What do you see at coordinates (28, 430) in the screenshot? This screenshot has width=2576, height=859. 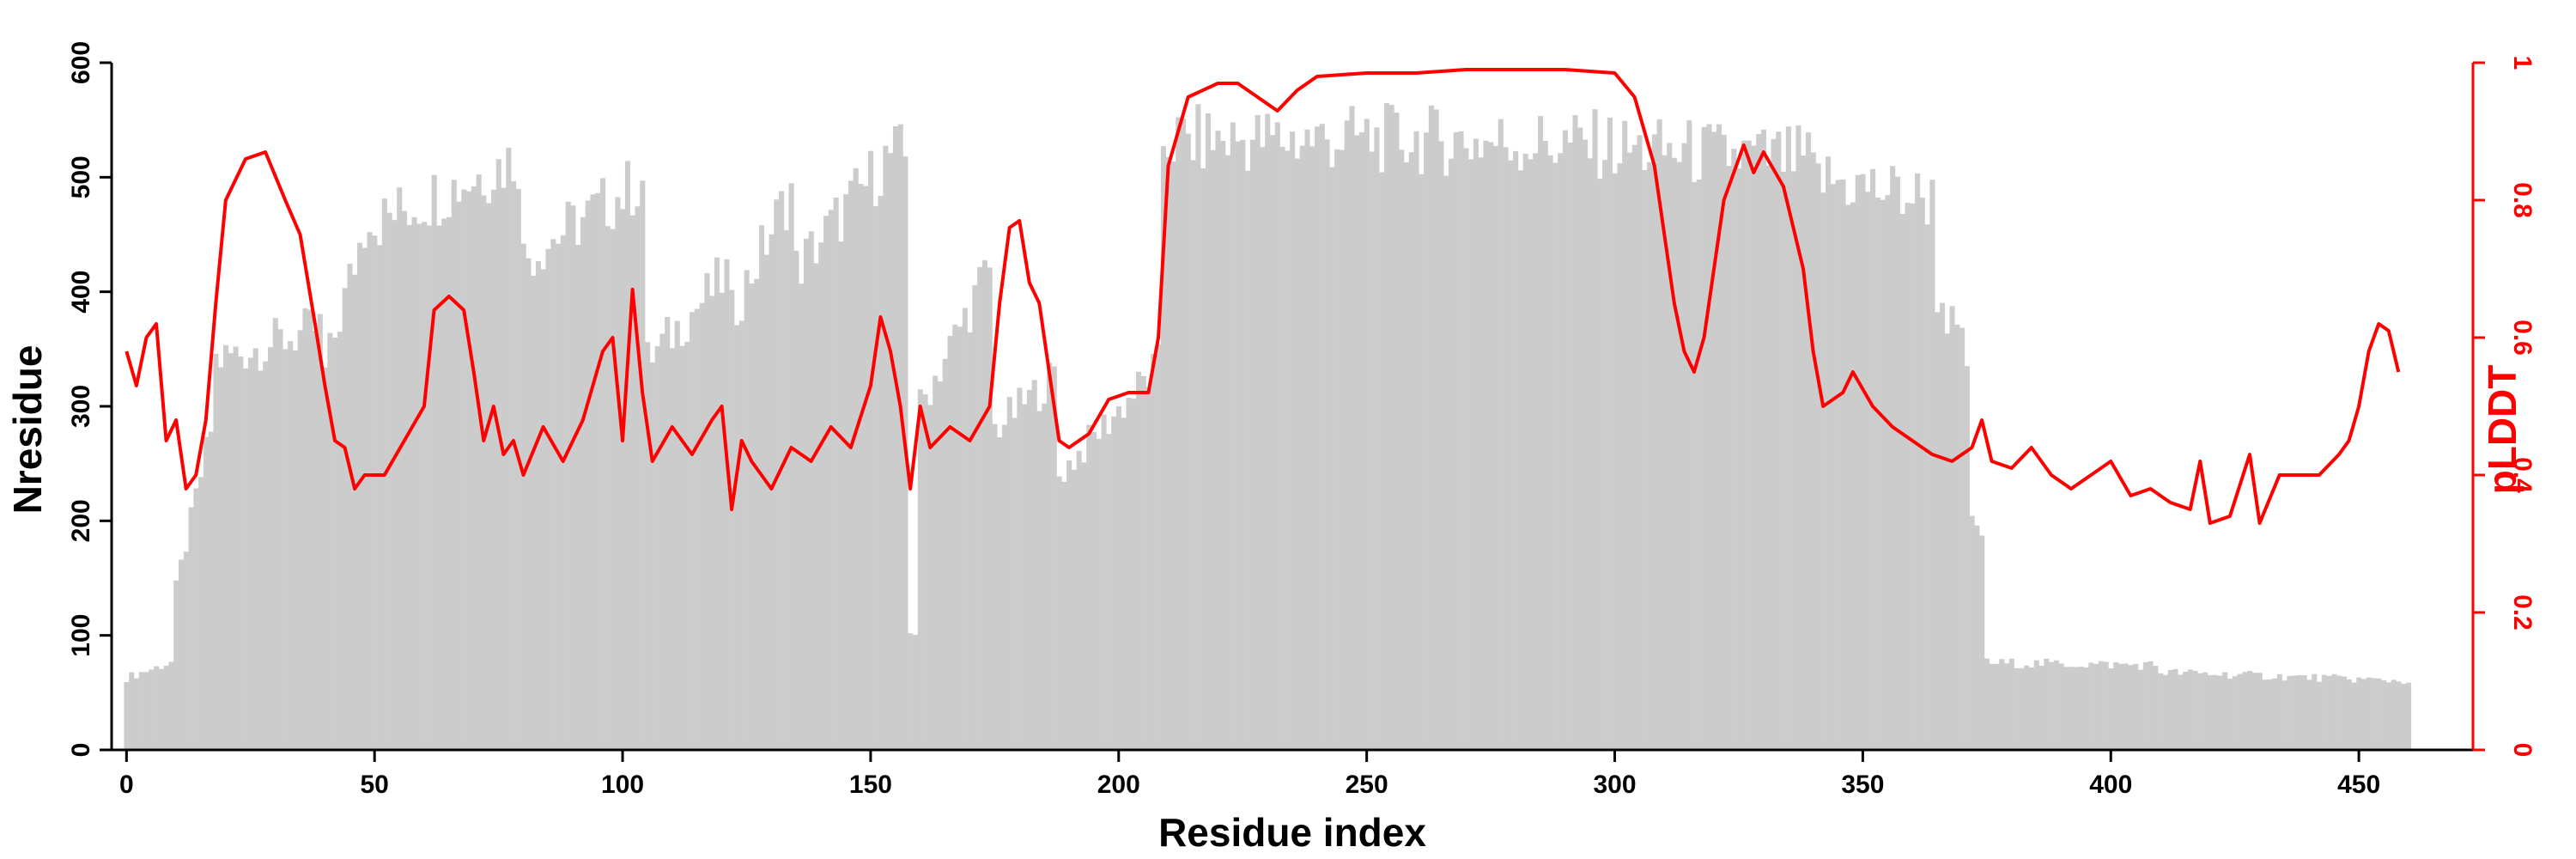 I see `y-axis-title-left: Nresidue` at bounding box center [28, 430].